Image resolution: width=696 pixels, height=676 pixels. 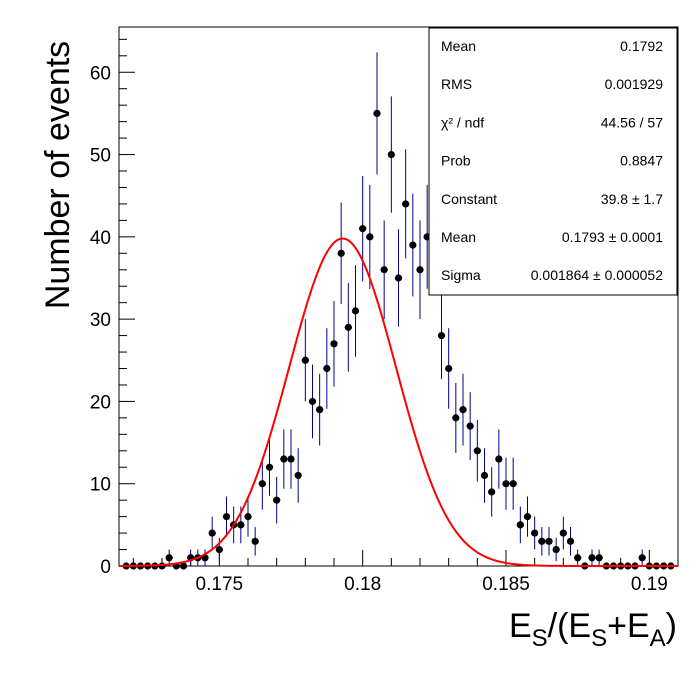 I want to click on stats-row-value: 0.8847, so click(x=641, y=161).